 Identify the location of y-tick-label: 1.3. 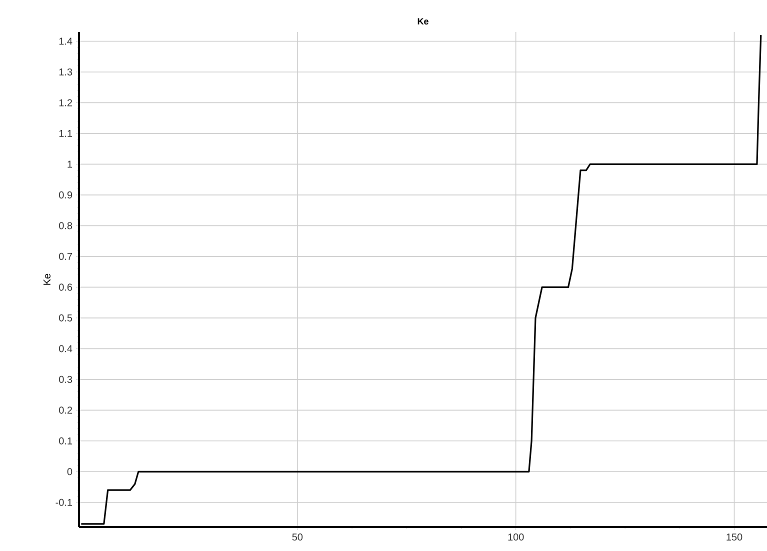
(65, 72).